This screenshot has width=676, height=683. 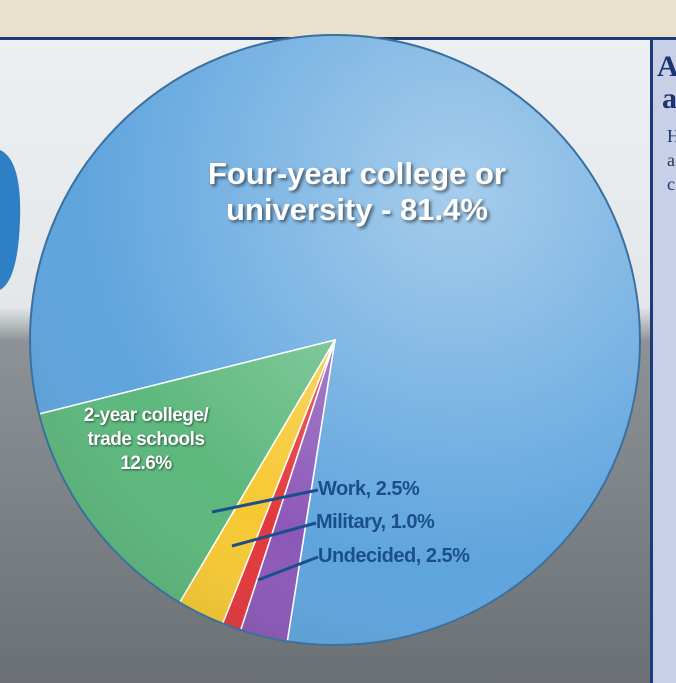 What do you see at coordinates (357, 191) in the screenshot?
I see `data-label: Four-year college or university - 81.4%` at bounding box center [357, 191].